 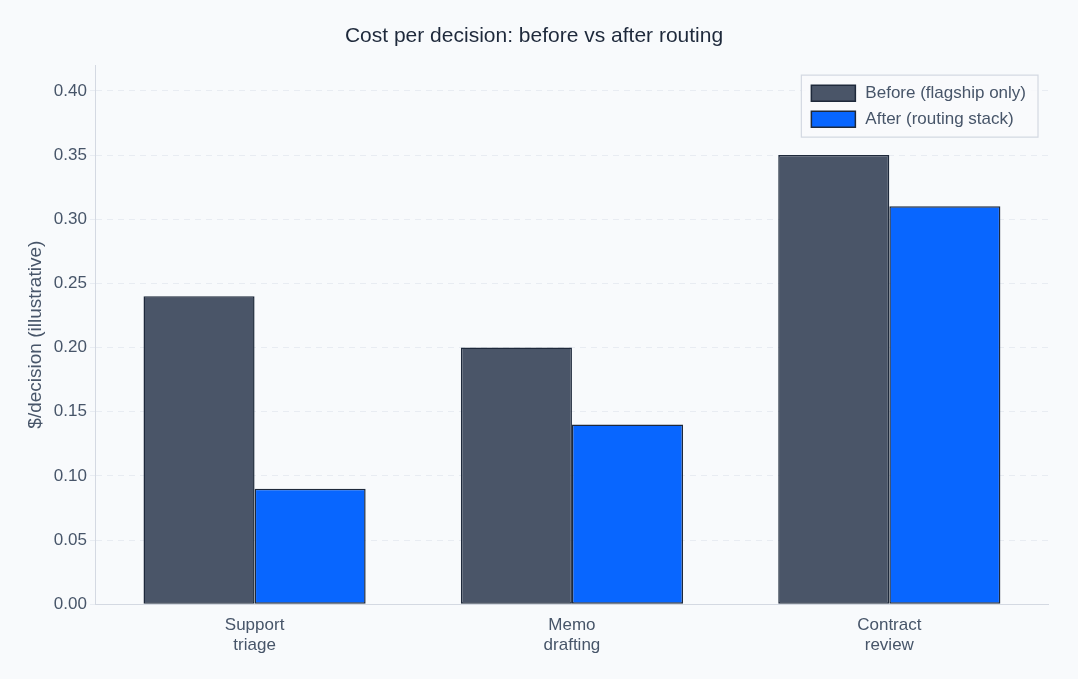 I want to click on y-tick-label: 0.15, so click(x=70, y=411).